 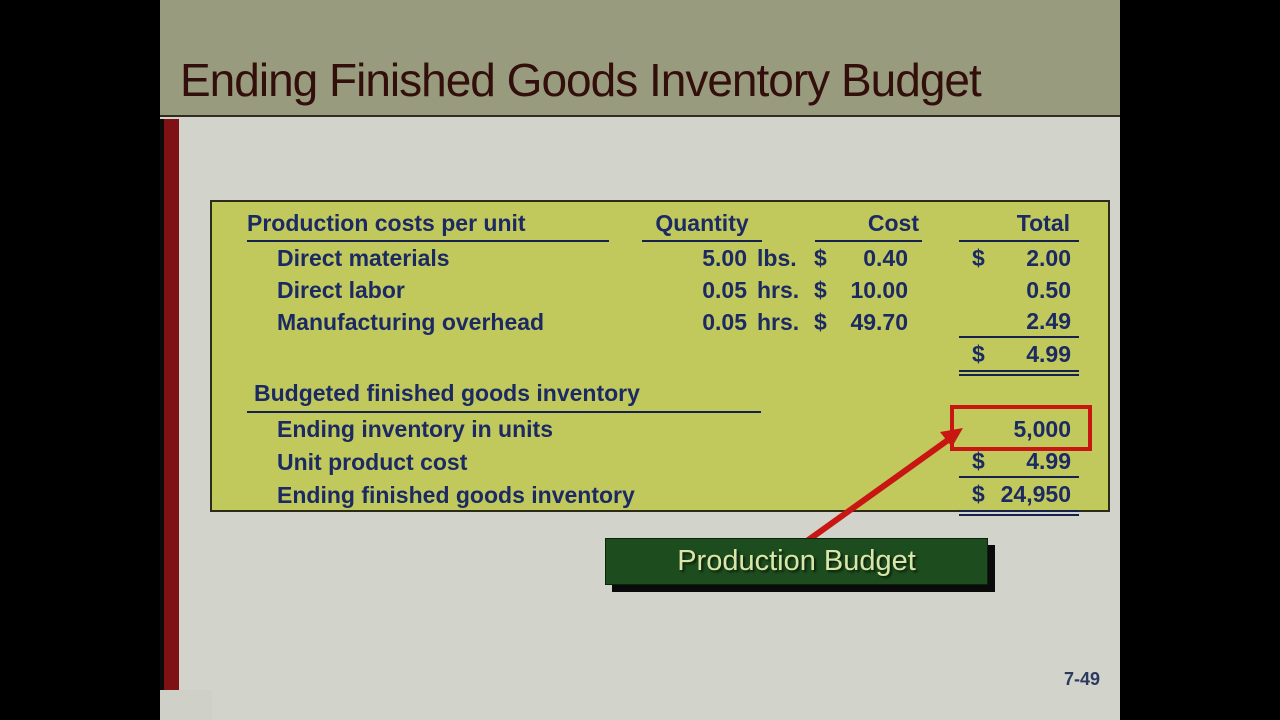 What do you see at coordinates (428, 226) in the screenshot?
I see `header-production-costs: Production costs per unit` at bounding box center [428, 226].